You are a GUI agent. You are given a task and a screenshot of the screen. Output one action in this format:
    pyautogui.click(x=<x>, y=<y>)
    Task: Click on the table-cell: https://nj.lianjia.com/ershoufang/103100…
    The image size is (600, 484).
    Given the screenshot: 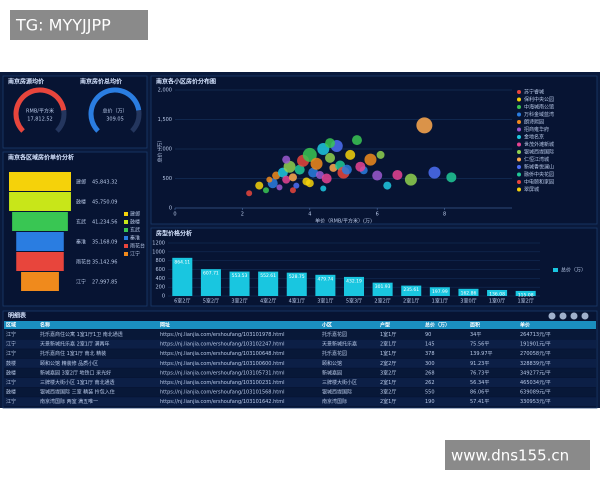 What is the action you would take?
    pyautogui.click(x=222, y=354)
    